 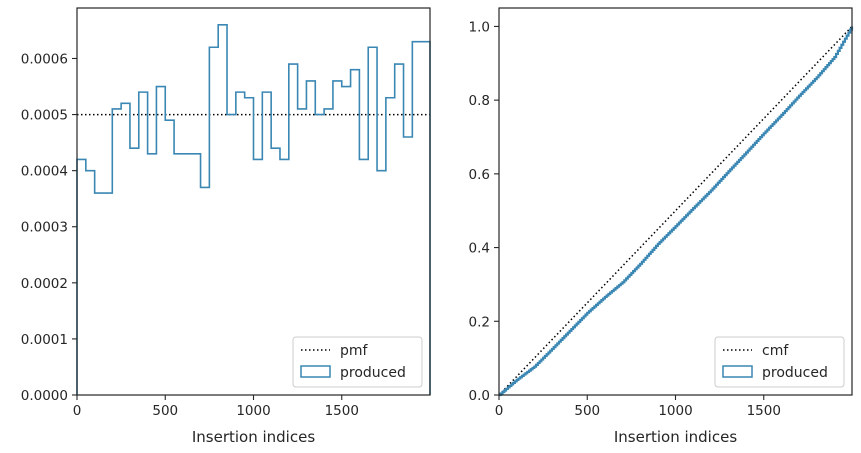 I want to click on pmf-legend: pmf produced, so click(x=357, y=362).